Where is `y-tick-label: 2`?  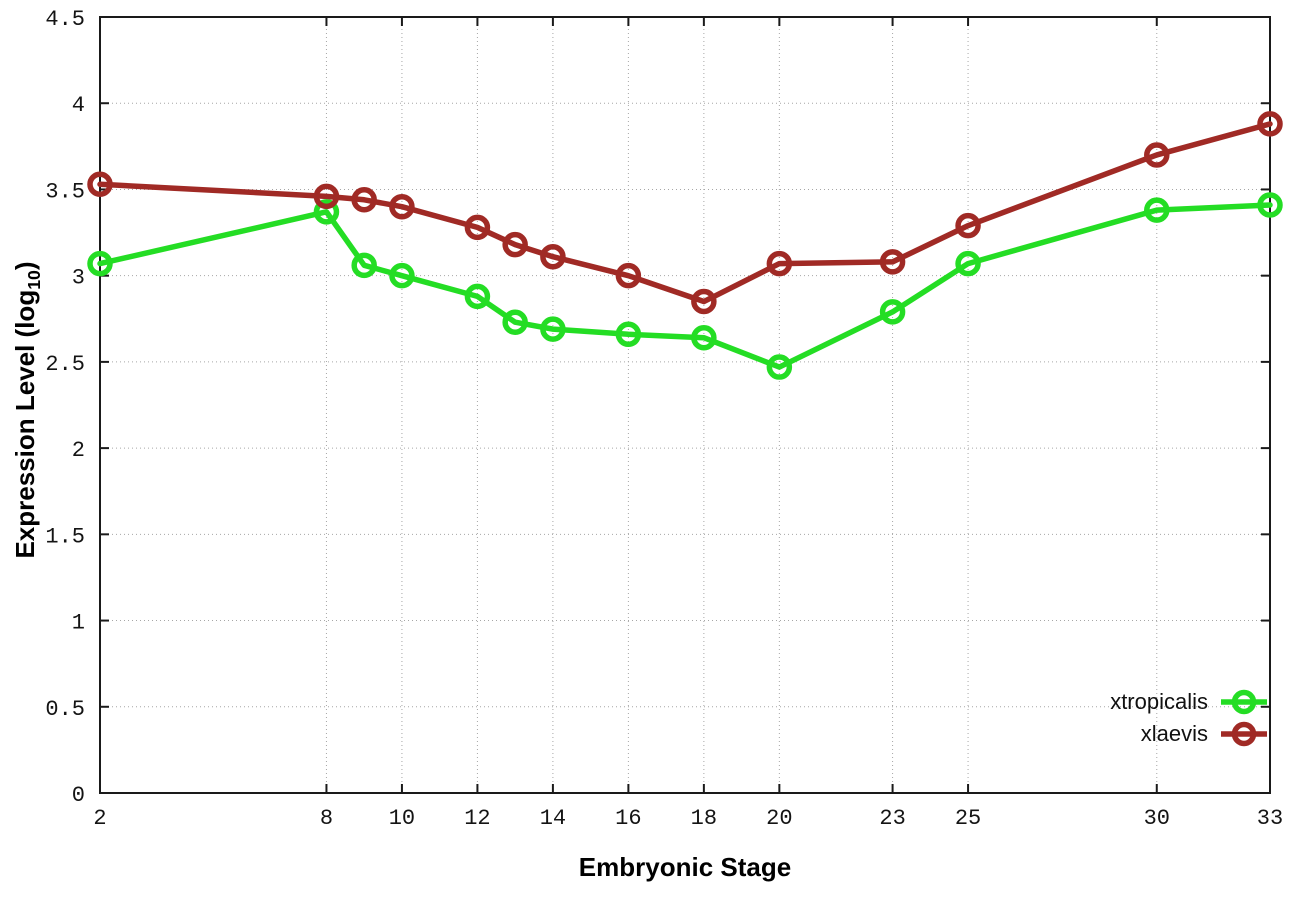 y-tick-label: 2 is located at coordinates (78, 450).